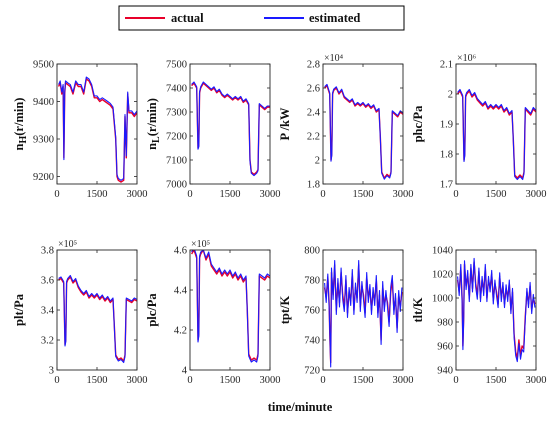  I want to click on y-tick-label: 1000, so click(442, 299).